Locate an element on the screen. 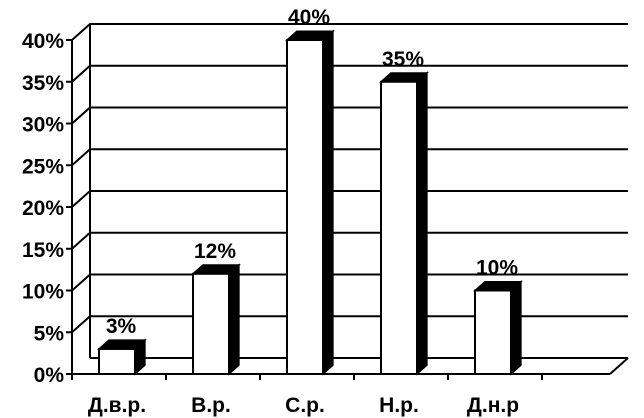 The width and height of the screenshot is (644, 418). x-tick-label: С.р. is located at coordinates (305, 405).